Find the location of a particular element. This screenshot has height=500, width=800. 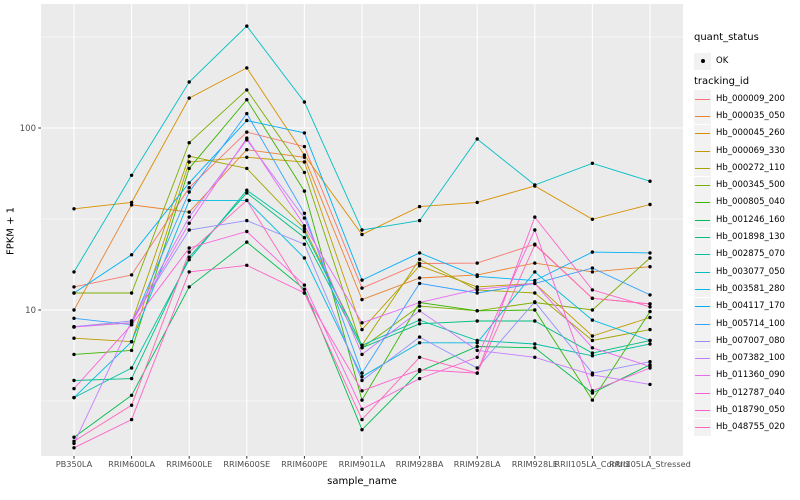

legend-key-label: Hb_007007_080 is located at coordinates (750, 340).